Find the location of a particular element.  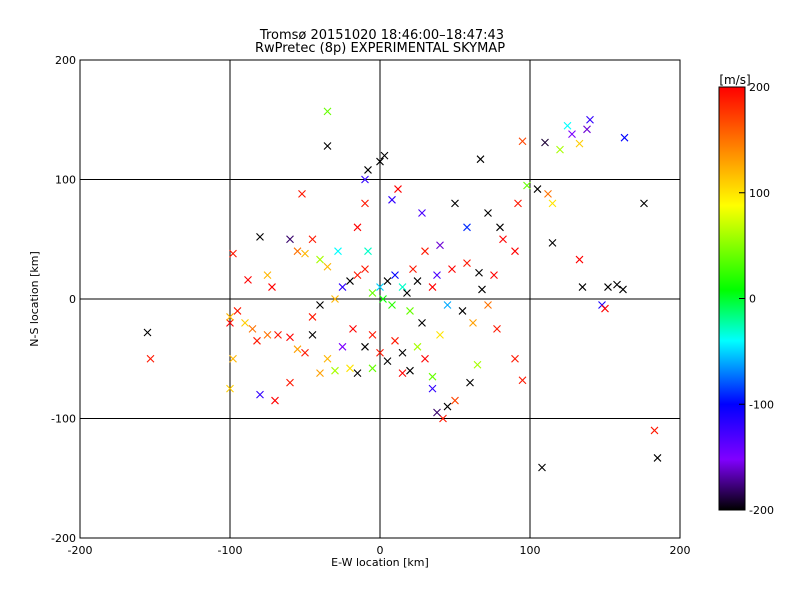

colorbar-tick-label: 100 is located at coordinates (759, 193).